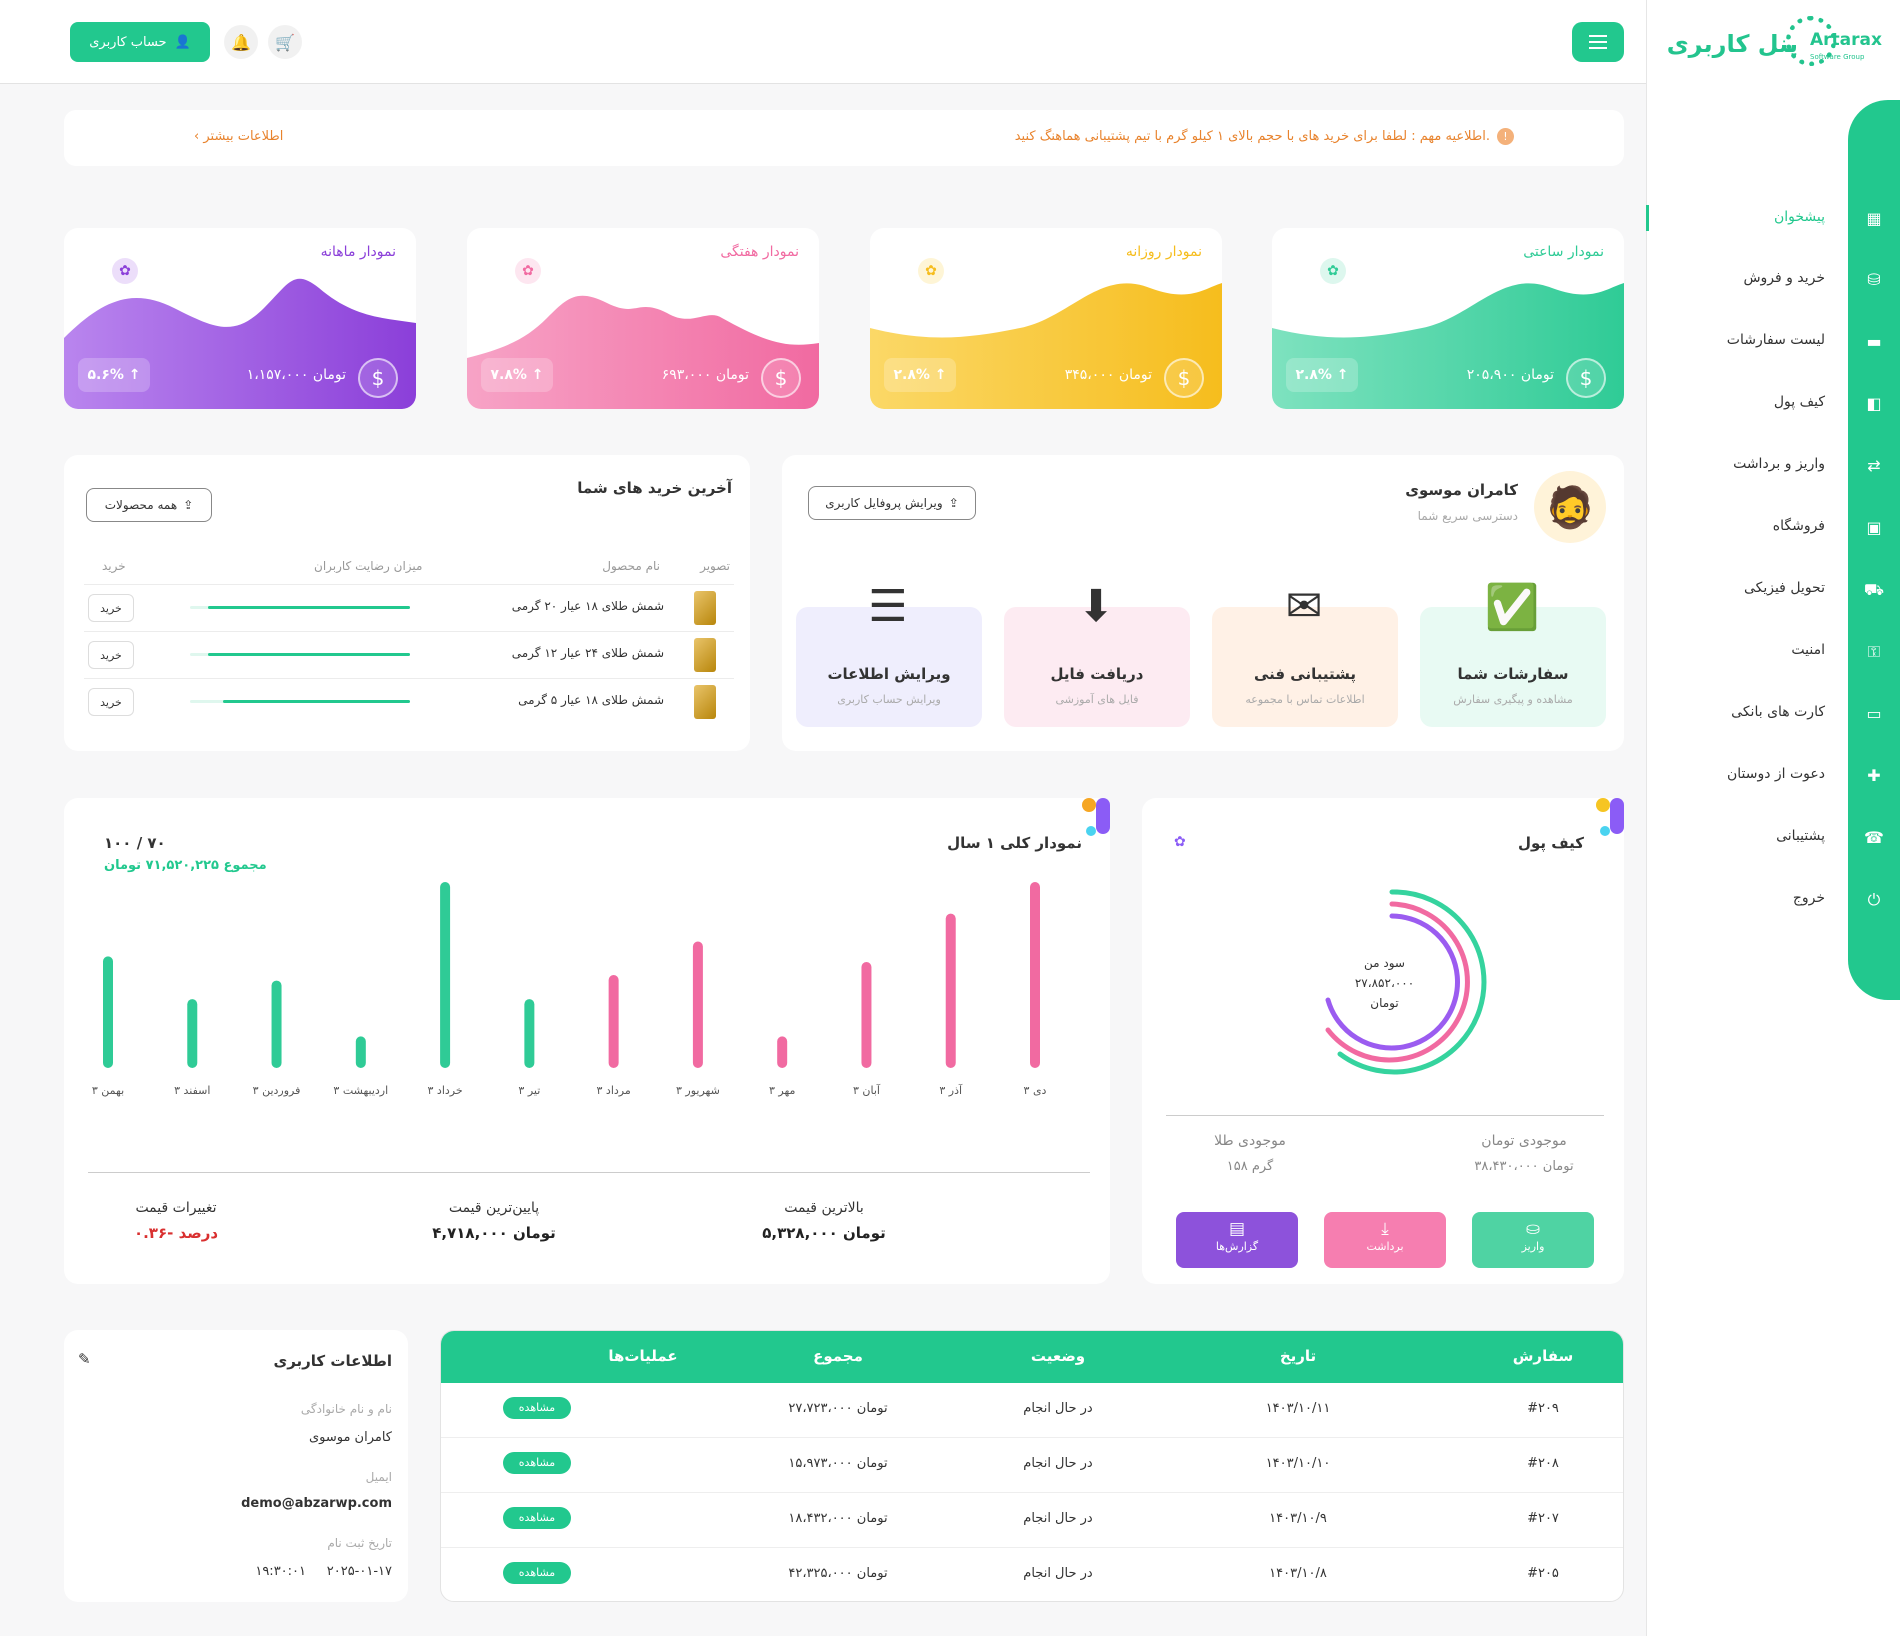 The height and width of the screenshot is (1636, 1900). I want to click on sidebar-item-4: واریز و برداشت ⇄, so click(1775, 466).